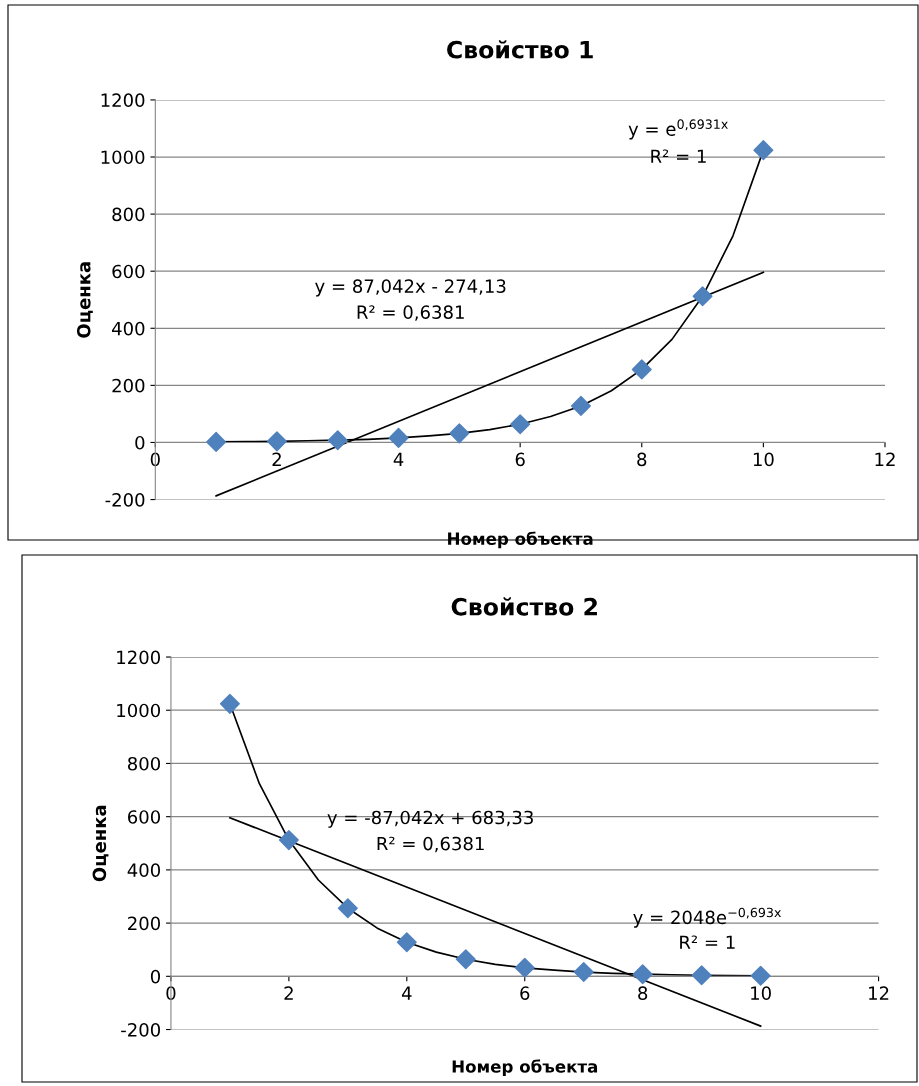 The image size is (919, 1086). I want to click on annotation: y = 87,042x - 274,13, so click(410, 288).